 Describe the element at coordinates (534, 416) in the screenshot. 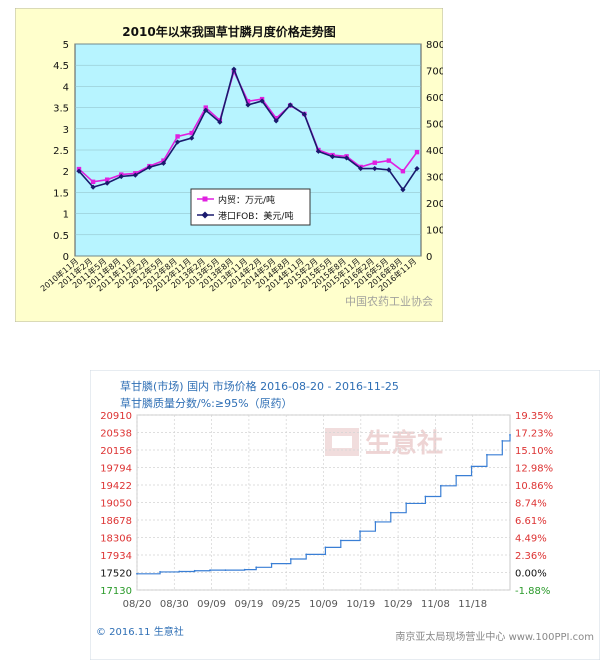

I see `chart2-right-tick-label: 19.35%` at that location.